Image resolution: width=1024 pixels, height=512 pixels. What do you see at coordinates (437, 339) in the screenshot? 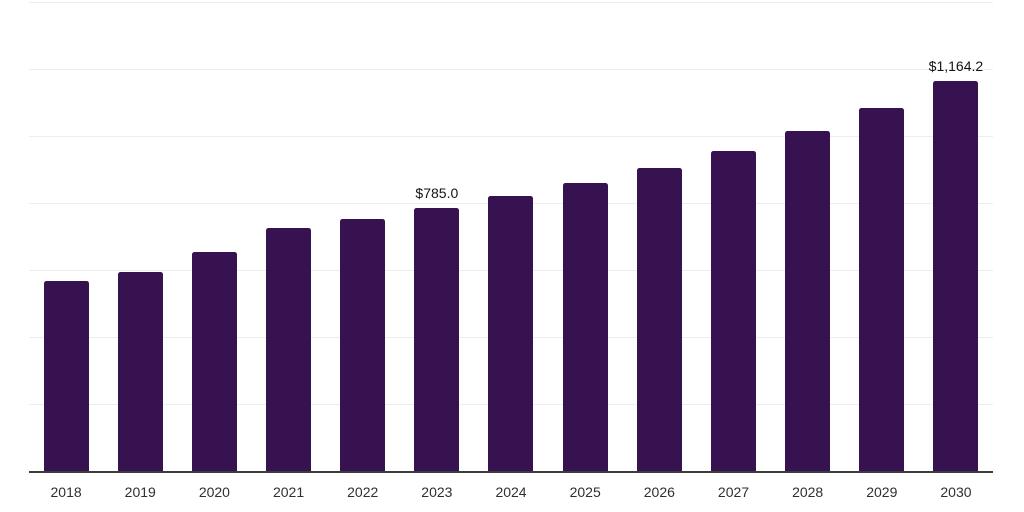
I see `bar-2023` at bounding box center [437, 339].